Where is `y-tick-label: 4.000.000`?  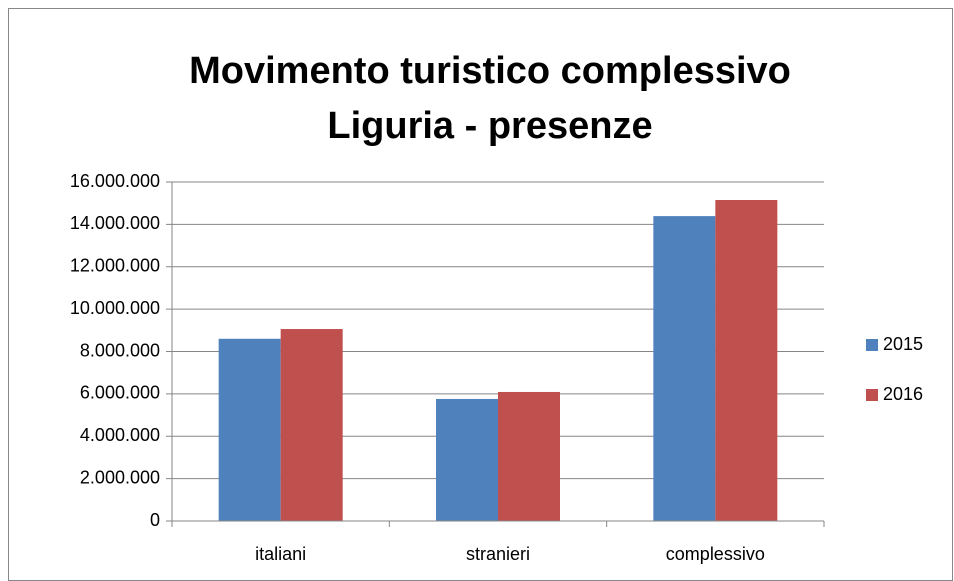 y-tick-label: 4.000.000 is located at coordinates (120, 435).